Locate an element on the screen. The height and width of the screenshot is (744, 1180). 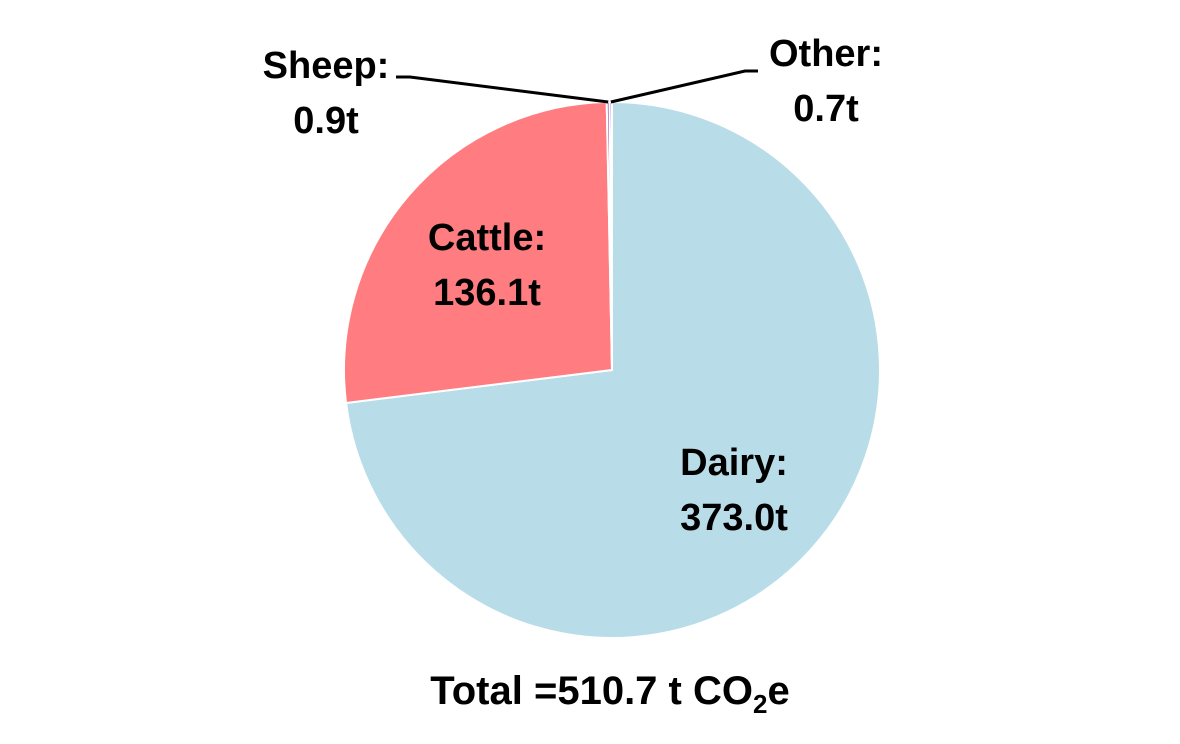
label-other-name: Other: is located at coordinates (826, 54).